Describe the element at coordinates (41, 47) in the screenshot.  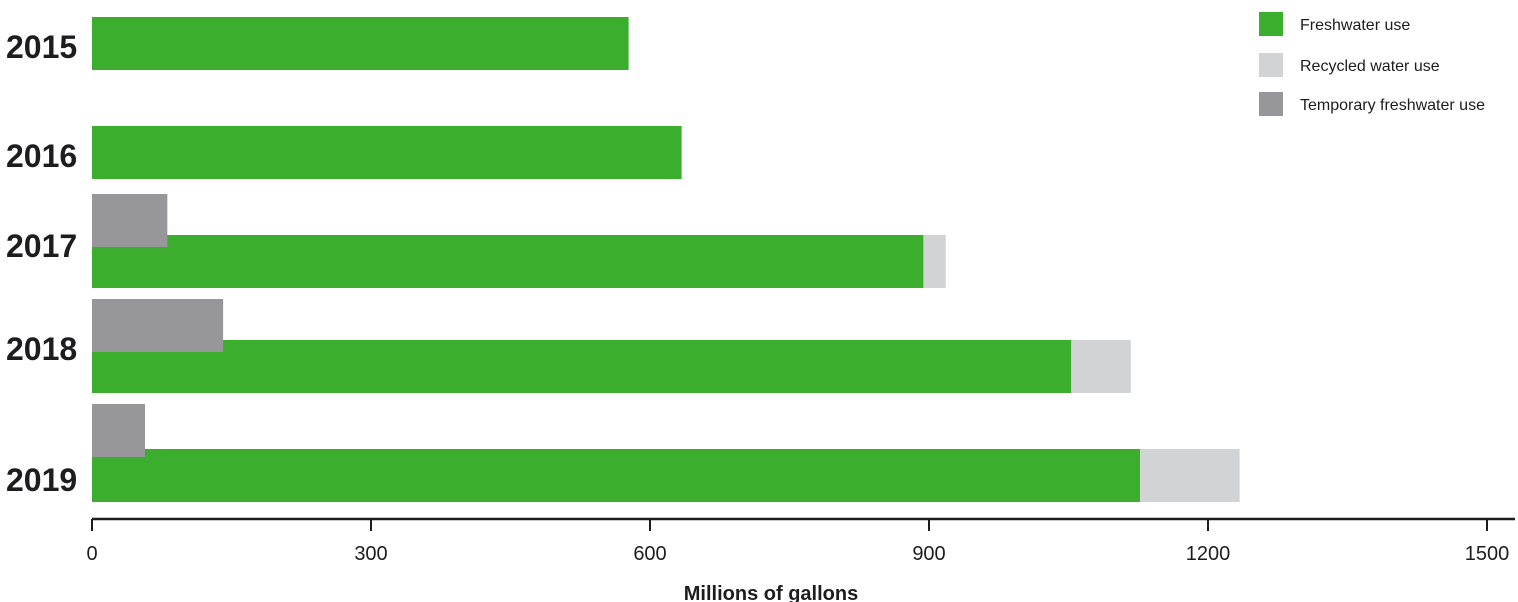
I see `year-label-2015: 2015` at that location.